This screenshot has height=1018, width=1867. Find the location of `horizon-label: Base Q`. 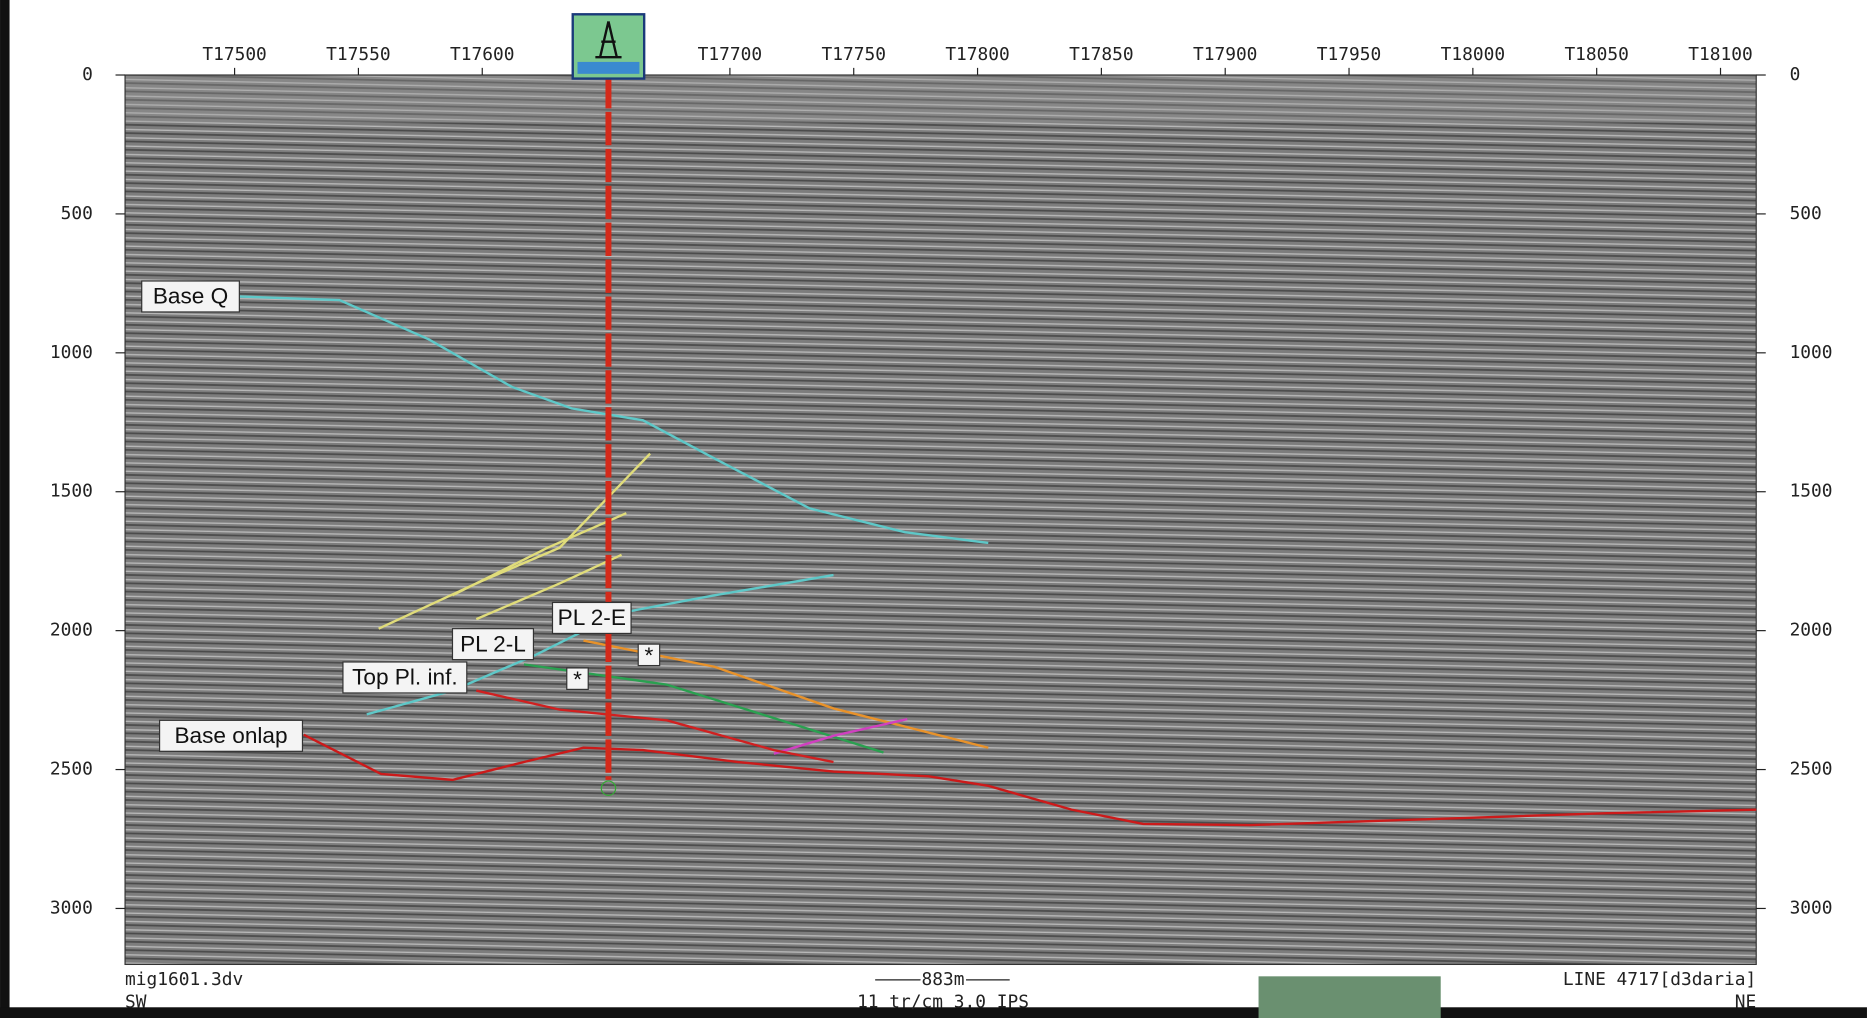

horizon-label: Base Q is located at coordinates (190, 296).